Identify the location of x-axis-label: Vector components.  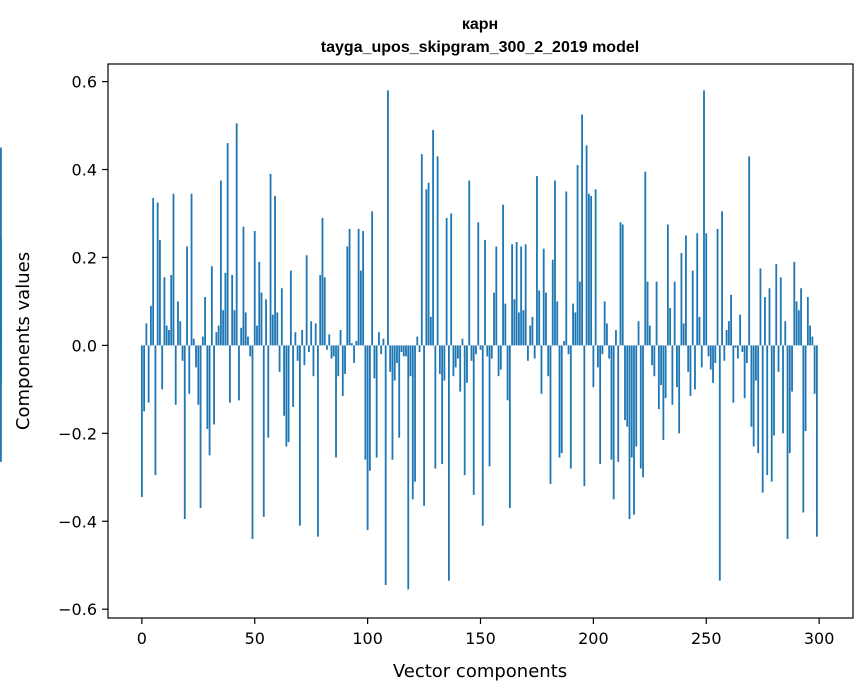
(480, 671).